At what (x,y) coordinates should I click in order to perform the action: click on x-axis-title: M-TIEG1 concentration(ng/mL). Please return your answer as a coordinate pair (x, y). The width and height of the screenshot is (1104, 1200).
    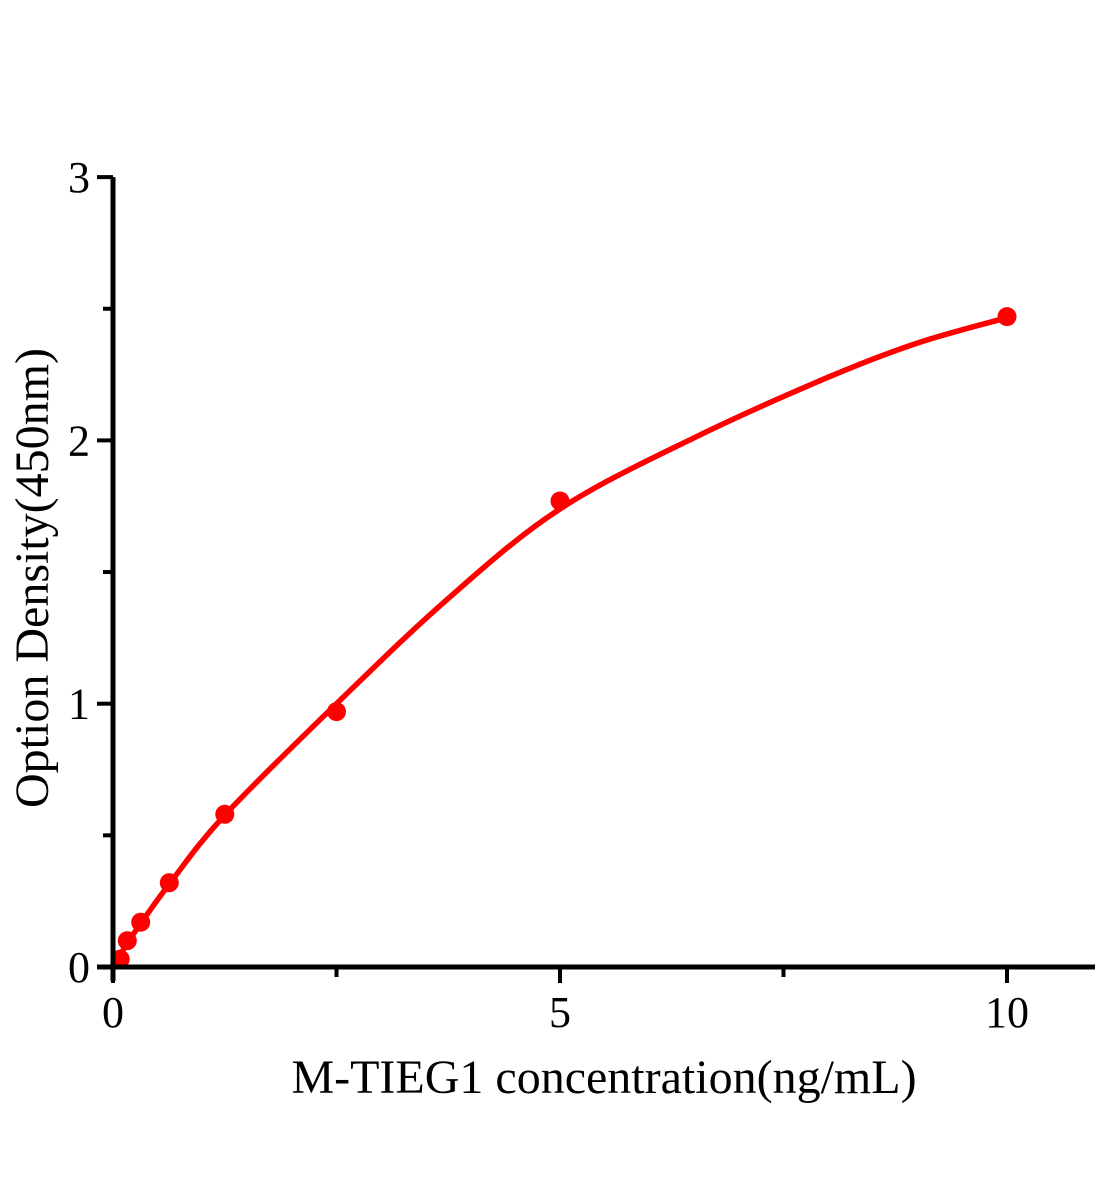
    Looking at the image, I should click on (603, 1077).